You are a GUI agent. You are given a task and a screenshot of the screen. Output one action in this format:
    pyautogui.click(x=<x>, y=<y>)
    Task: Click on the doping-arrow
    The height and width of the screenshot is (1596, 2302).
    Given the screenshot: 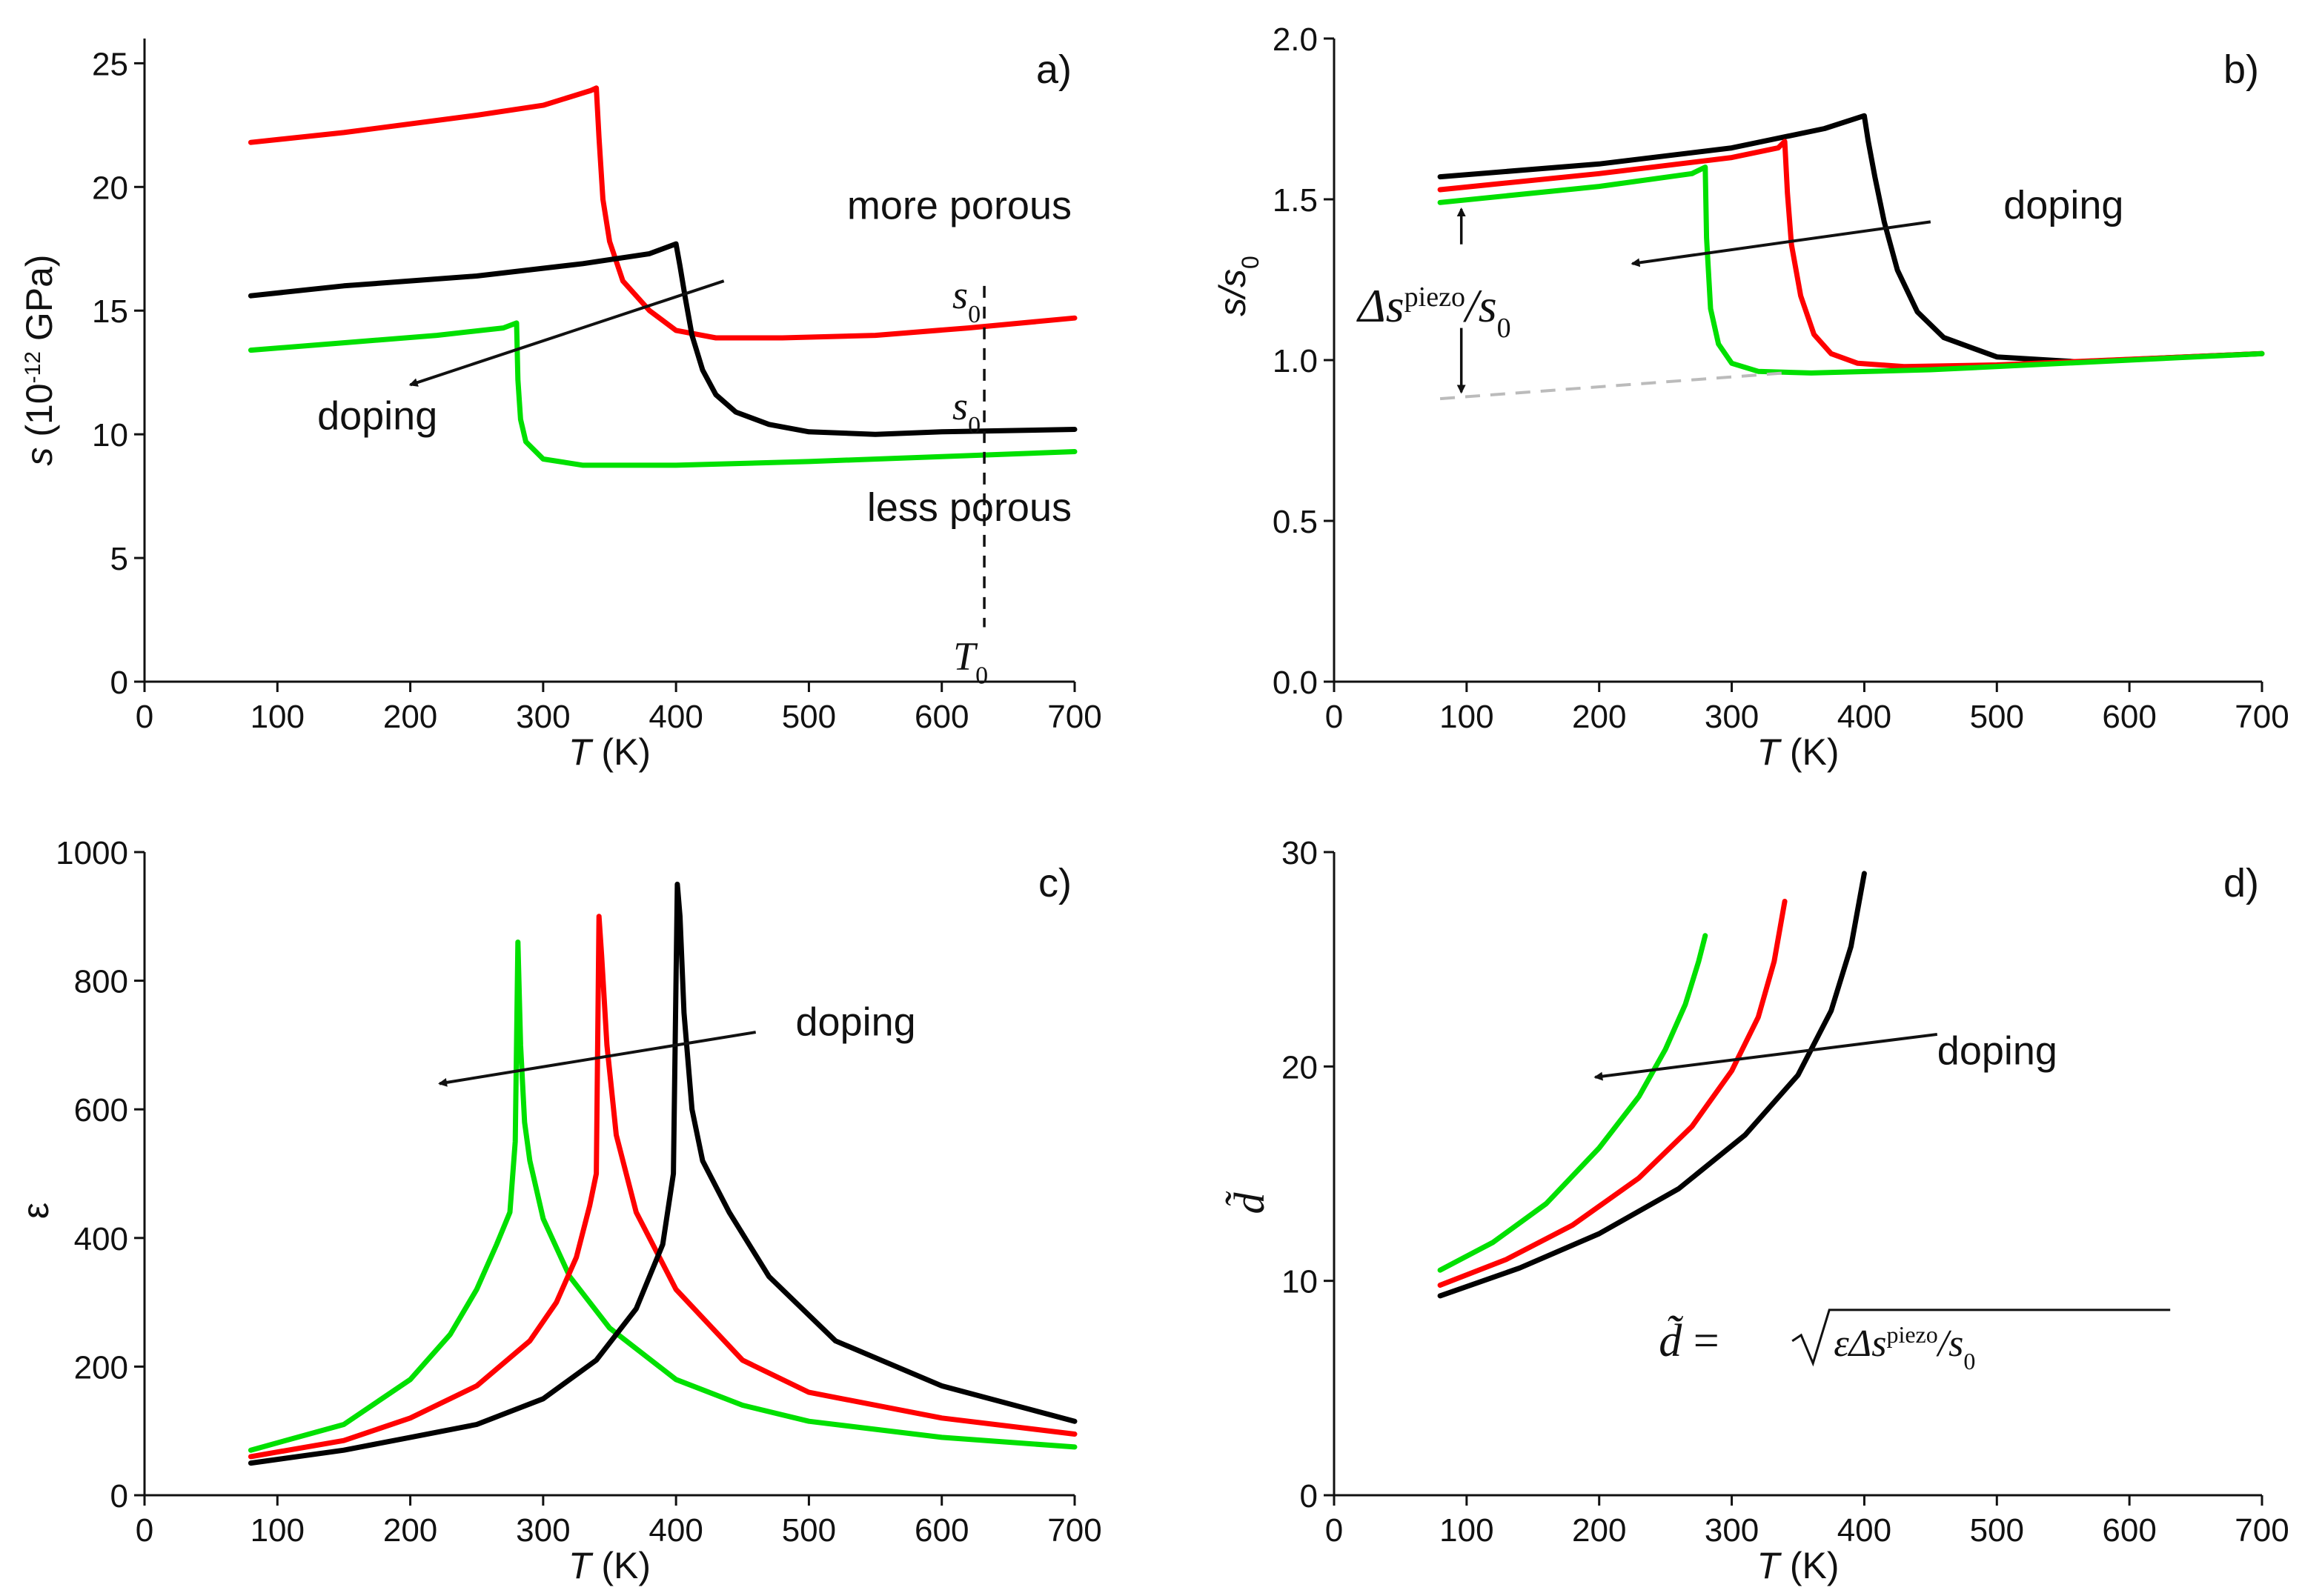 What is the action you would take?
    pyautogui.click(x=597, y=1059)
    